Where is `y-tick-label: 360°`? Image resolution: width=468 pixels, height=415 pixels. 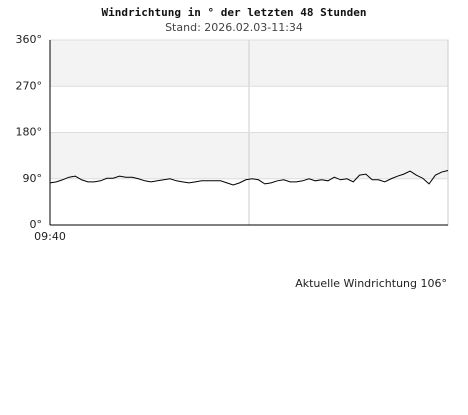
y-tick-label: 360° is located at coordinates (29, 39).